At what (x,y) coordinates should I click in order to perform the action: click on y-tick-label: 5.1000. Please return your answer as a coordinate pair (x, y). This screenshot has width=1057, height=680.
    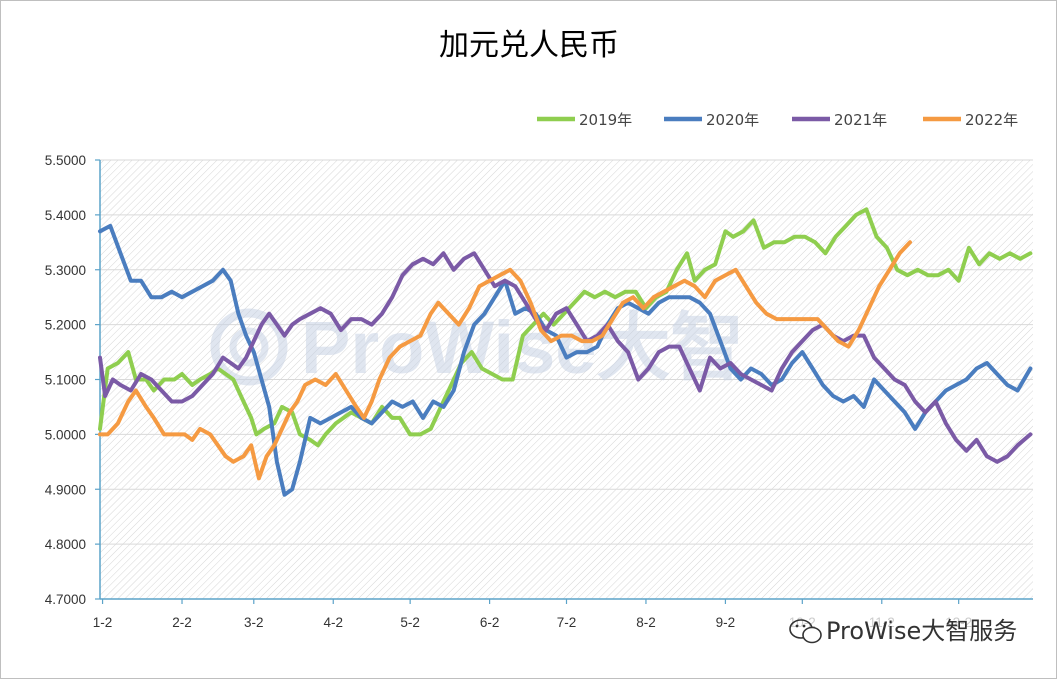
    Looking at the image, I should click on (65, 380).